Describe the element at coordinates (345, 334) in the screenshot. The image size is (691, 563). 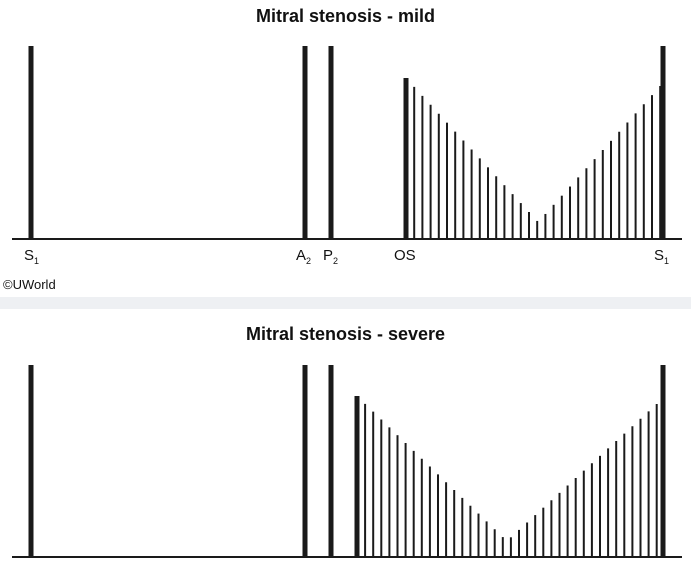
I see `diagram-title: Mitral stenosis - severe` at that location.